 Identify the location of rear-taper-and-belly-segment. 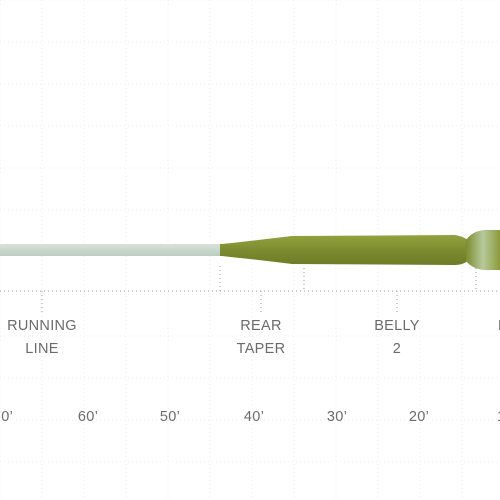
(344, 250).